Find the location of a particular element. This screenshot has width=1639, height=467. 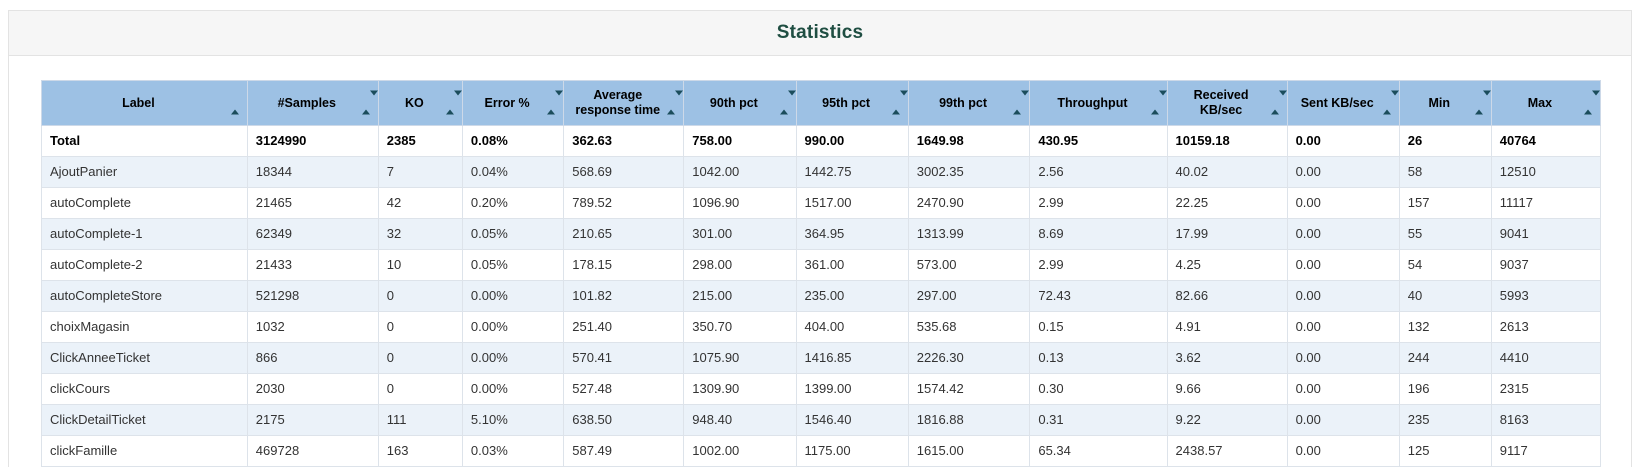

value-cell: 0.03% is located at coordinates (513, 451).